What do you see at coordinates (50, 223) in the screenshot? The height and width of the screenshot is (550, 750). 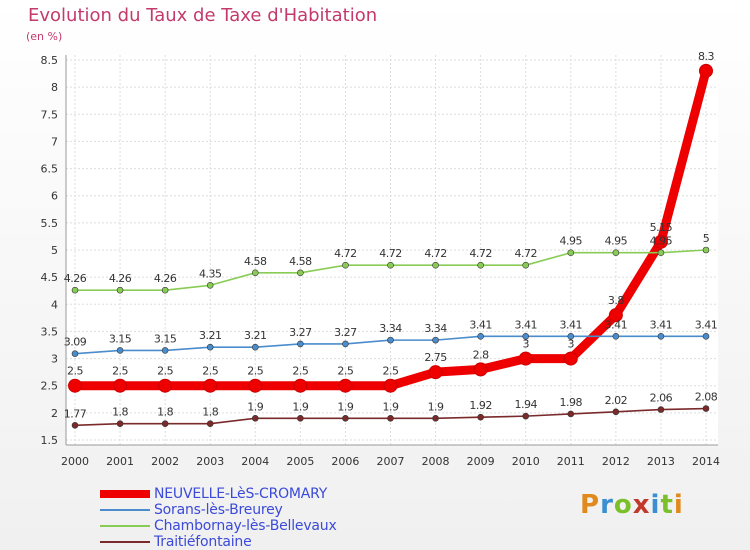 I see `y-tick-label: 5.5` at bounding box center [50, 223].